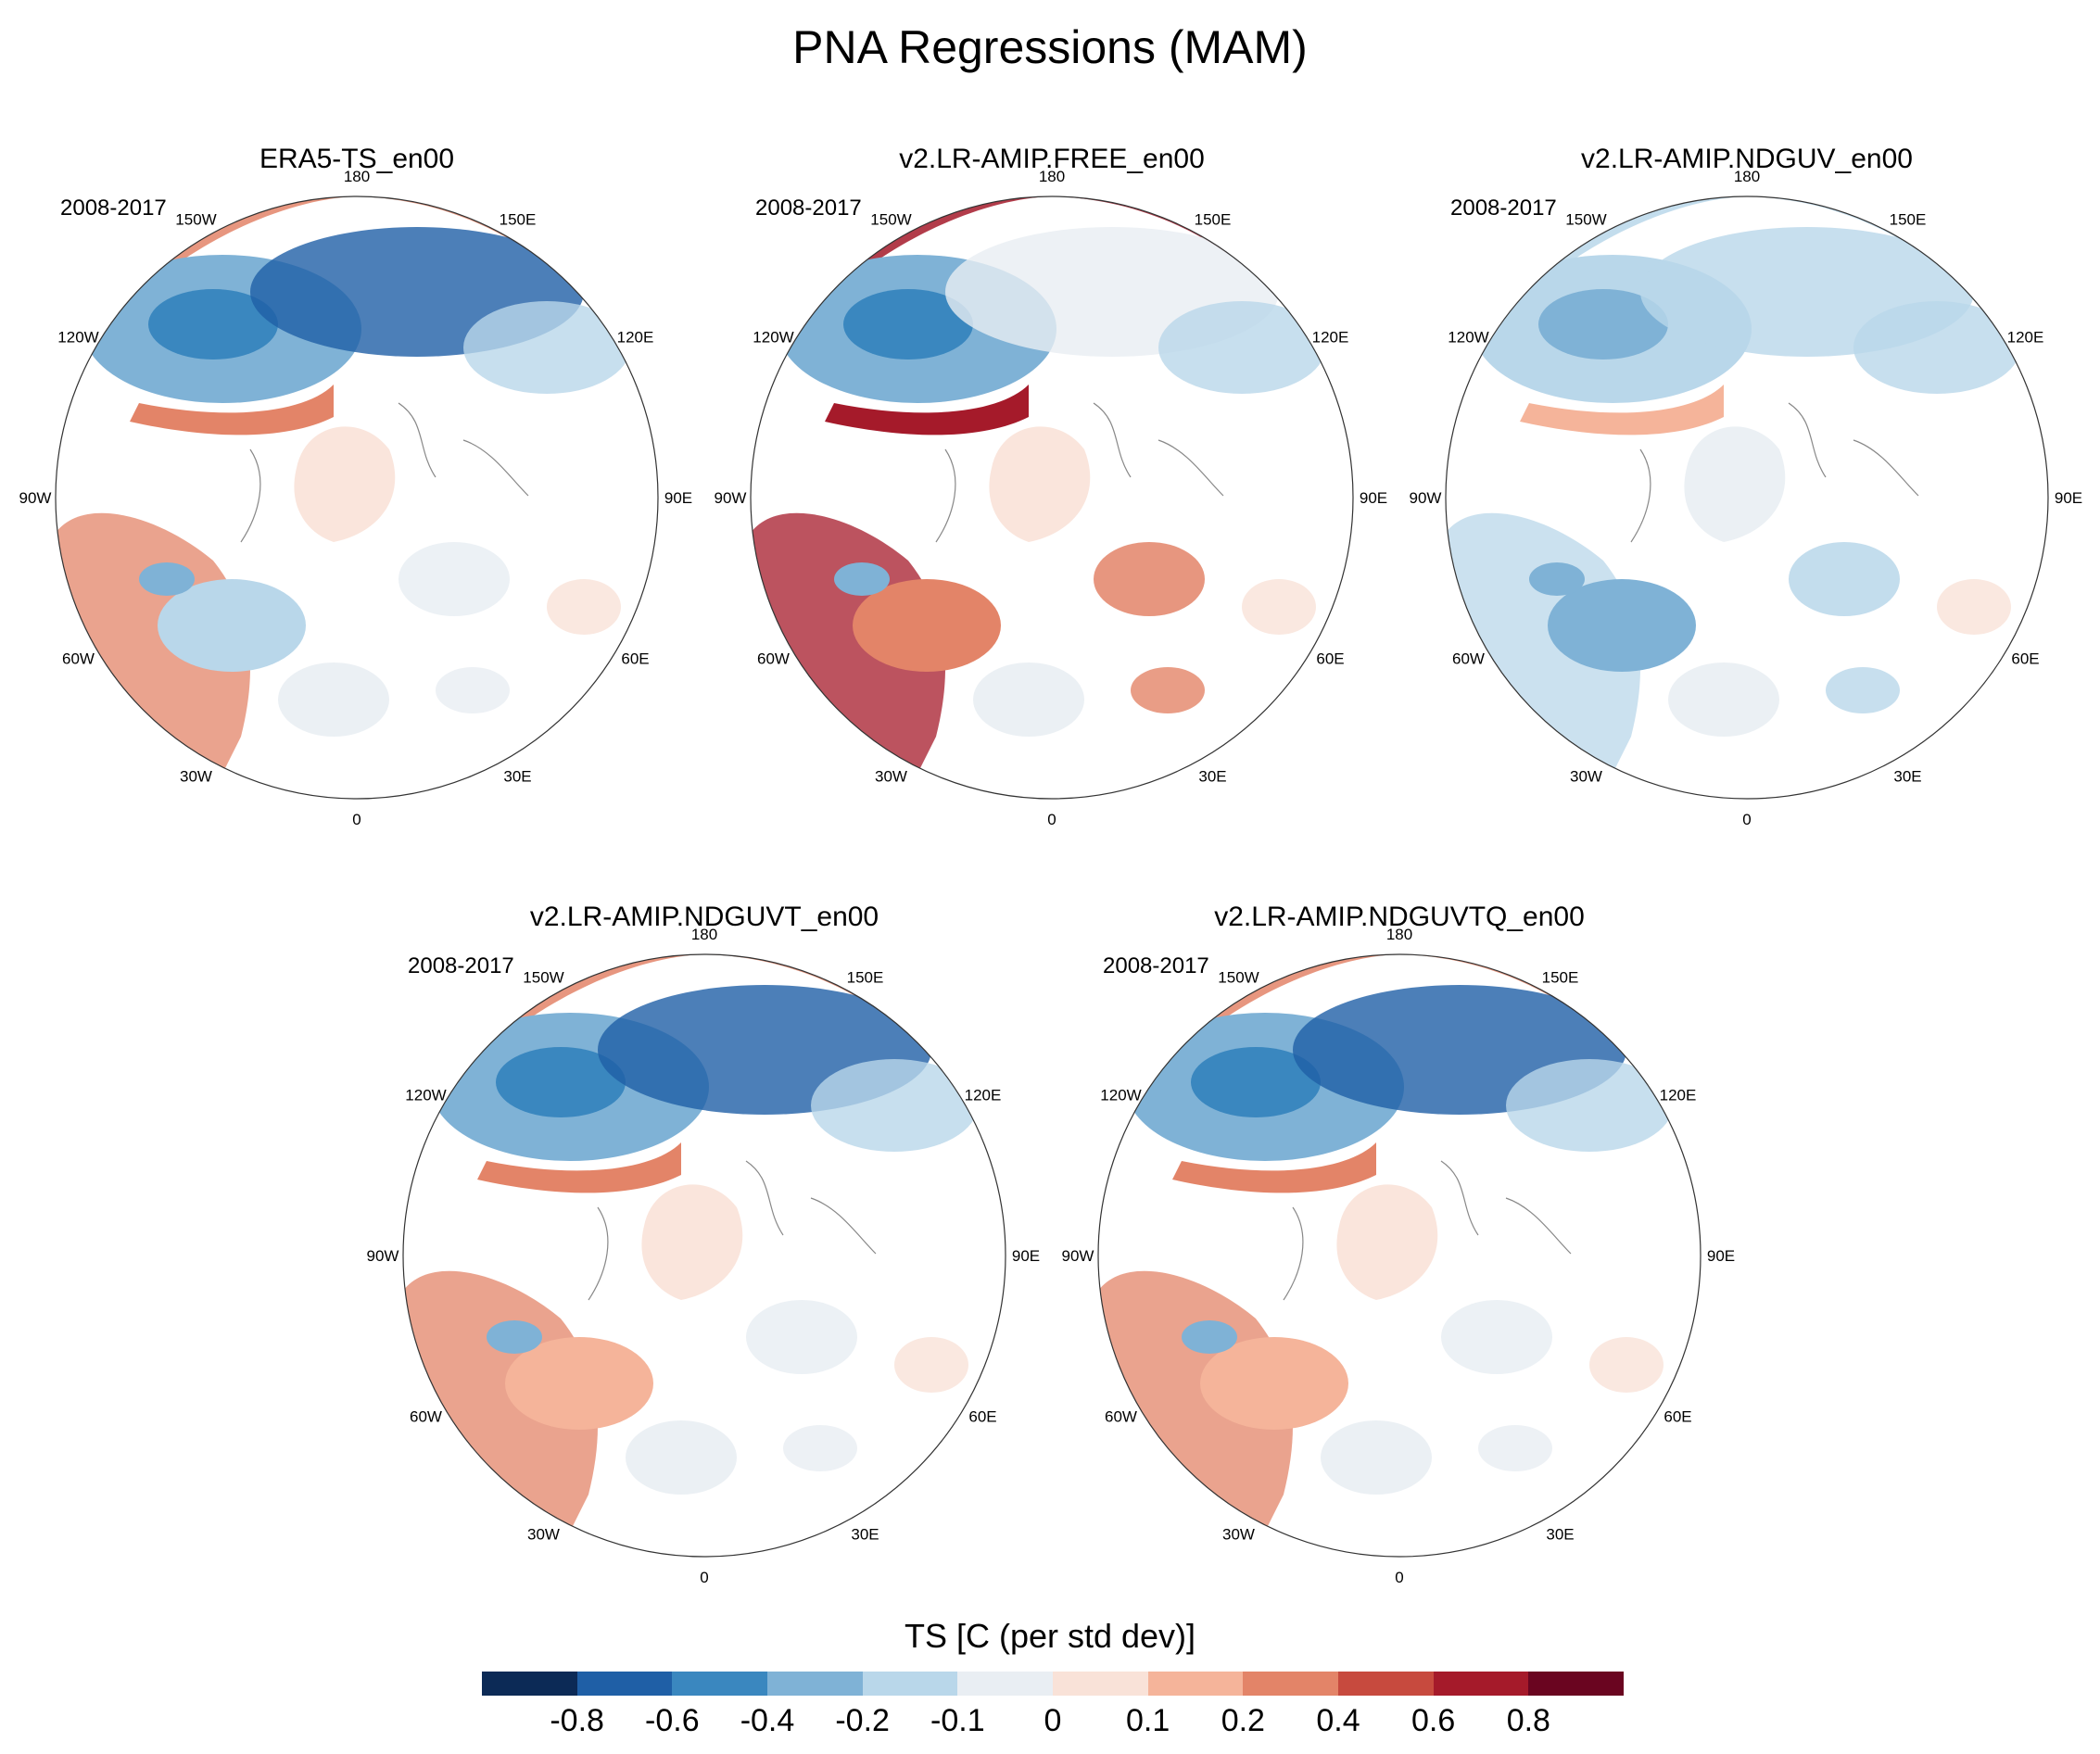 This screenshot has height=1754, width=2100. Describe the element at coordinates (1747, 159) in the screenshot. I see `panel-title: v2.LR-AMIP.NDGUV_en00` at that location.